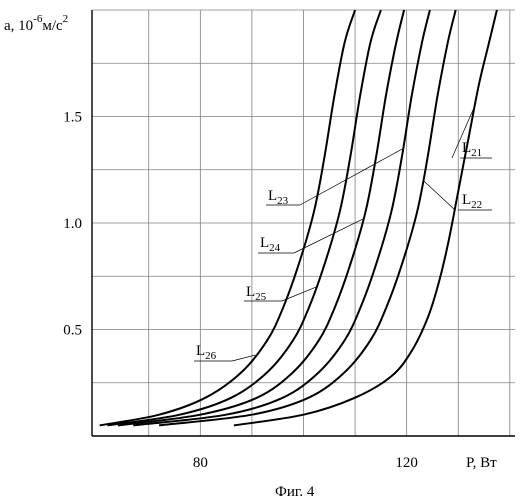  I want to click on series-label-L23: L23, so click(278, 197).